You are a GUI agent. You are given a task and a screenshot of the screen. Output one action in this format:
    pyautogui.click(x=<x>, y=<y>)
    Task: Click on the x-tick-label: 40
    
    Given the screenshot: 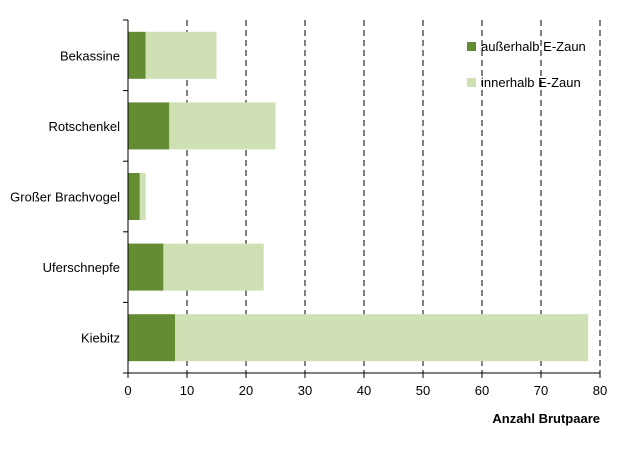 What is the action you would take?
    pyautogui.click(x=364, y=390)
    